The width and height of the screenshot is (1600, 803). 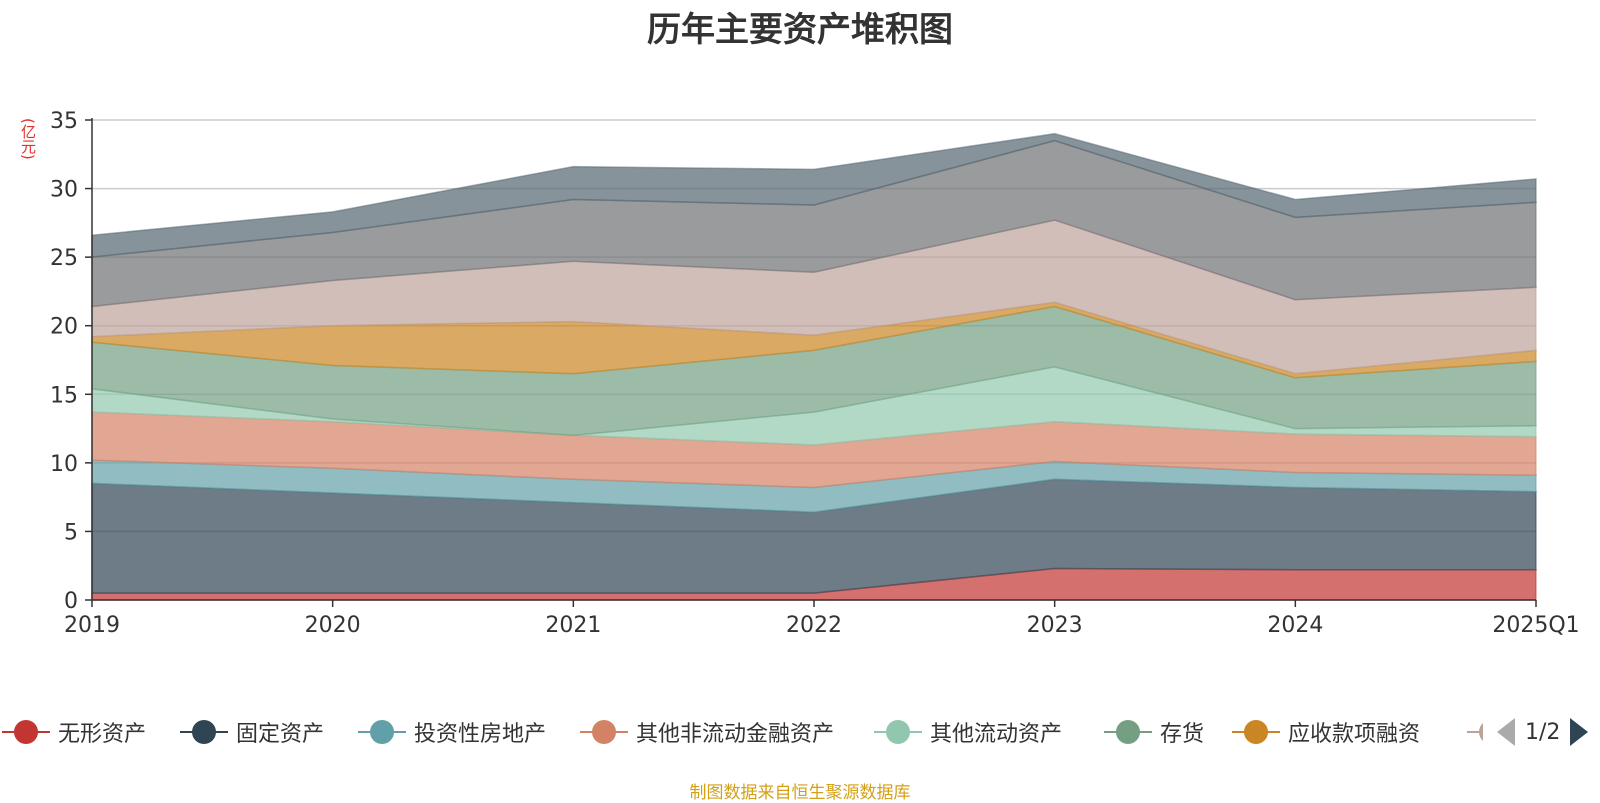 I want to click on legend-pager: 1/2, so click(x=1543, y=732).